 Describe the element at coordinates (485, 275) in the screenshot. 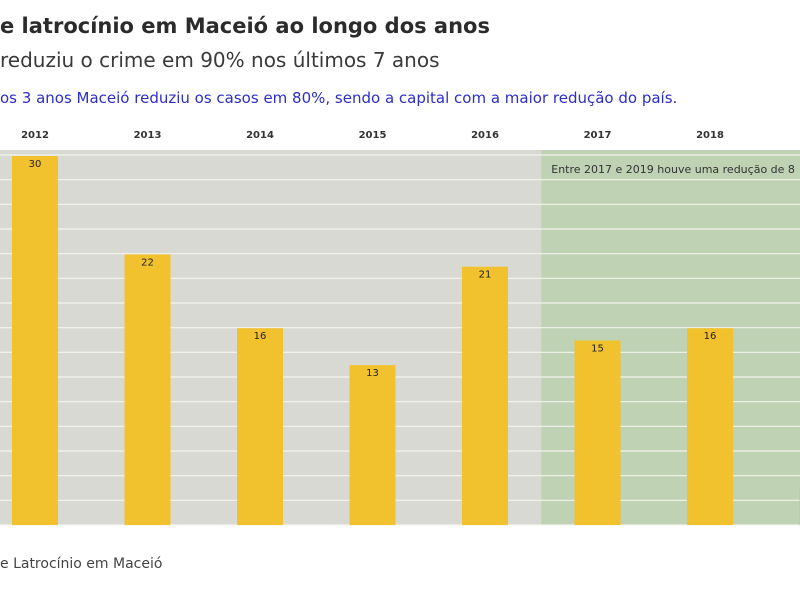

I see `value-label-2016: 21` at that location.